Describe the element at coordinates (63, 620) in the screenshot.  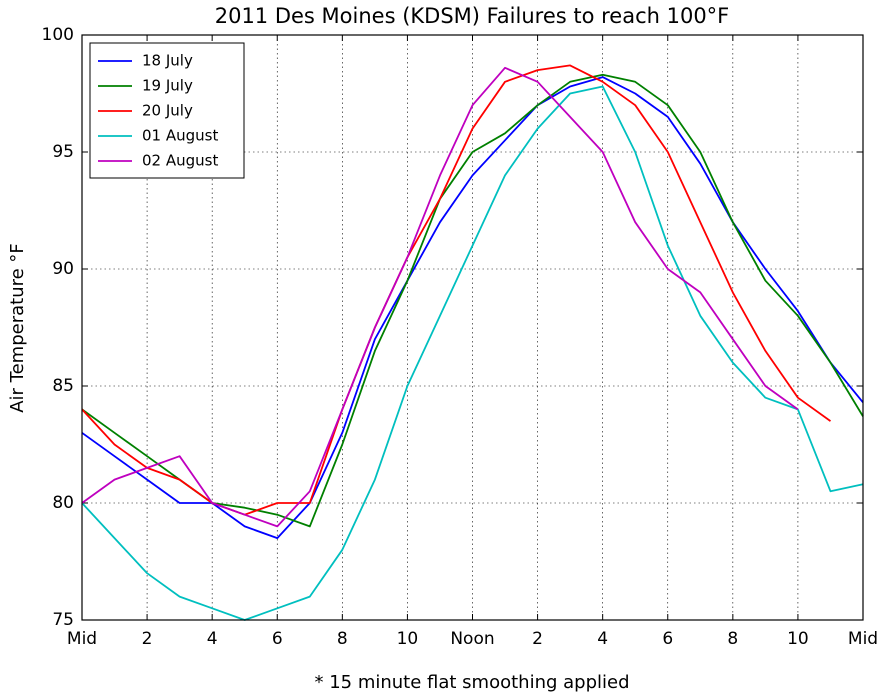
I see `y-tick-label: 75` at that location.